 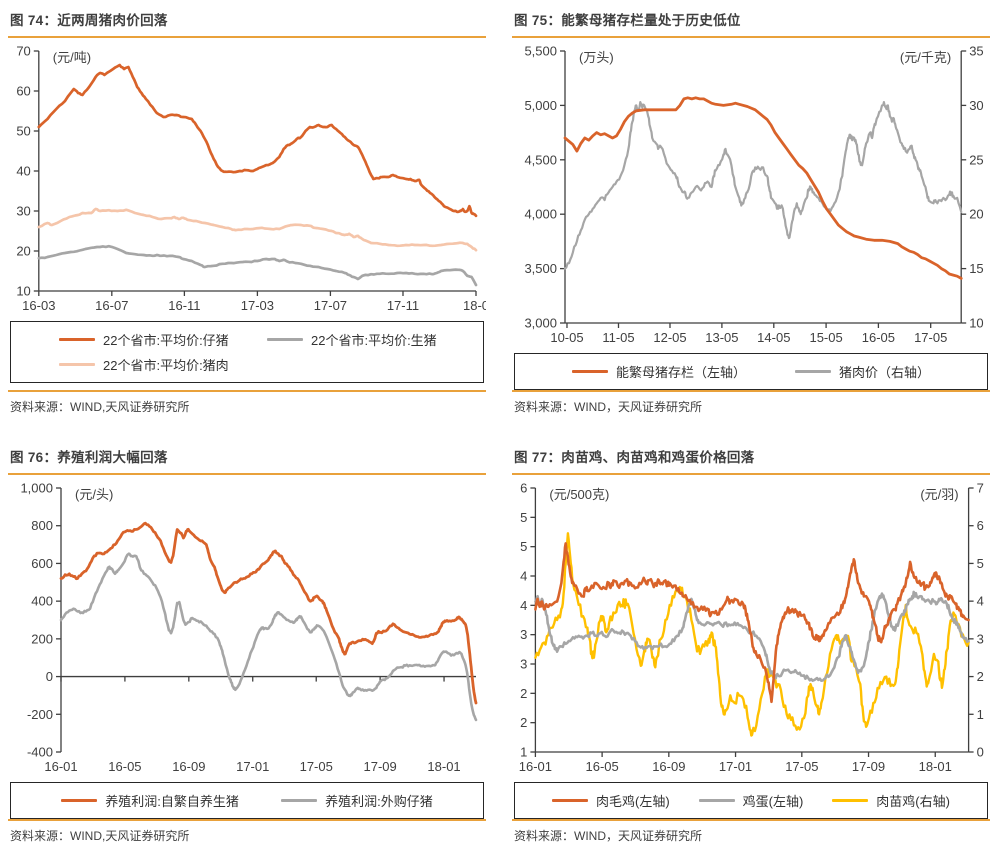 What do you see at coordinates (72, 57) in the screenshot?
I see `svg-text: (元/吨)` at bounding box center [72, 57].